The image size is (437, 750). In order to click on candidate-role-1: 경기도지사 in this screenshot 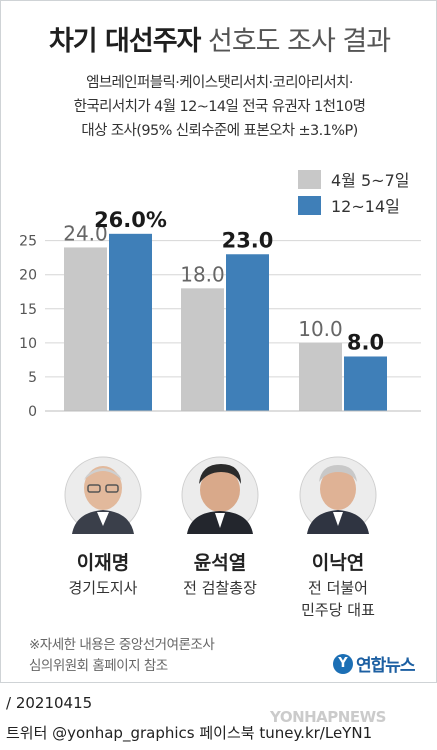, I will do `click(103, 588)`.